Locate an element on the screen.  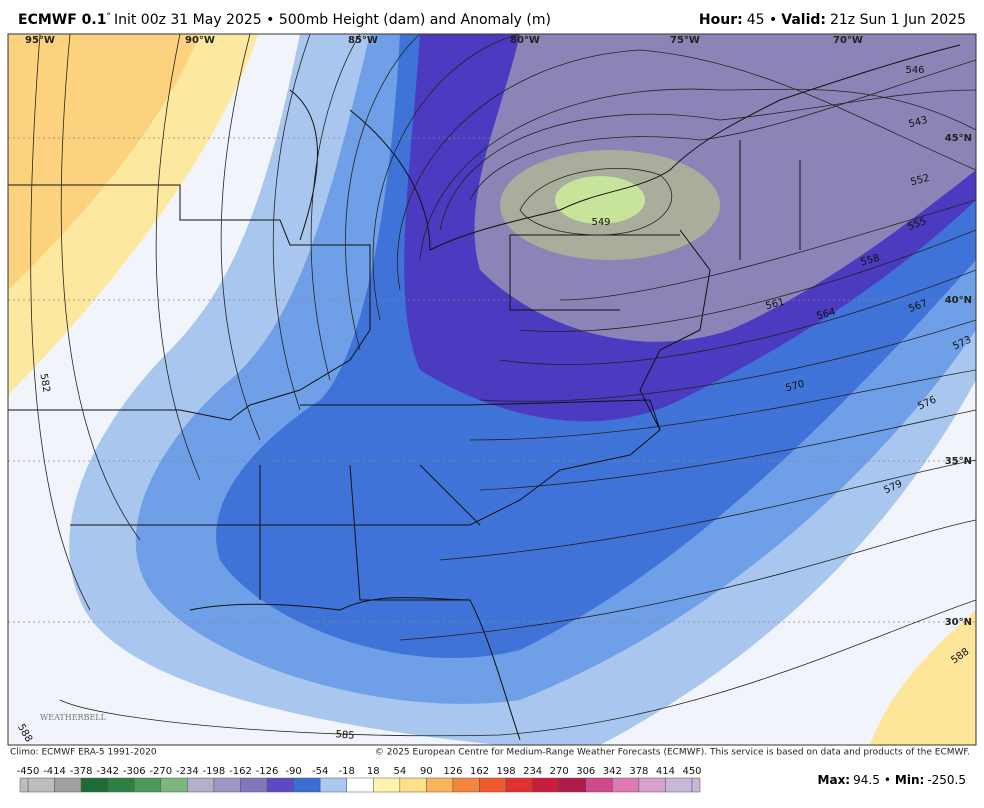
lat-label: 45°N is located at coordinates (958, 138).